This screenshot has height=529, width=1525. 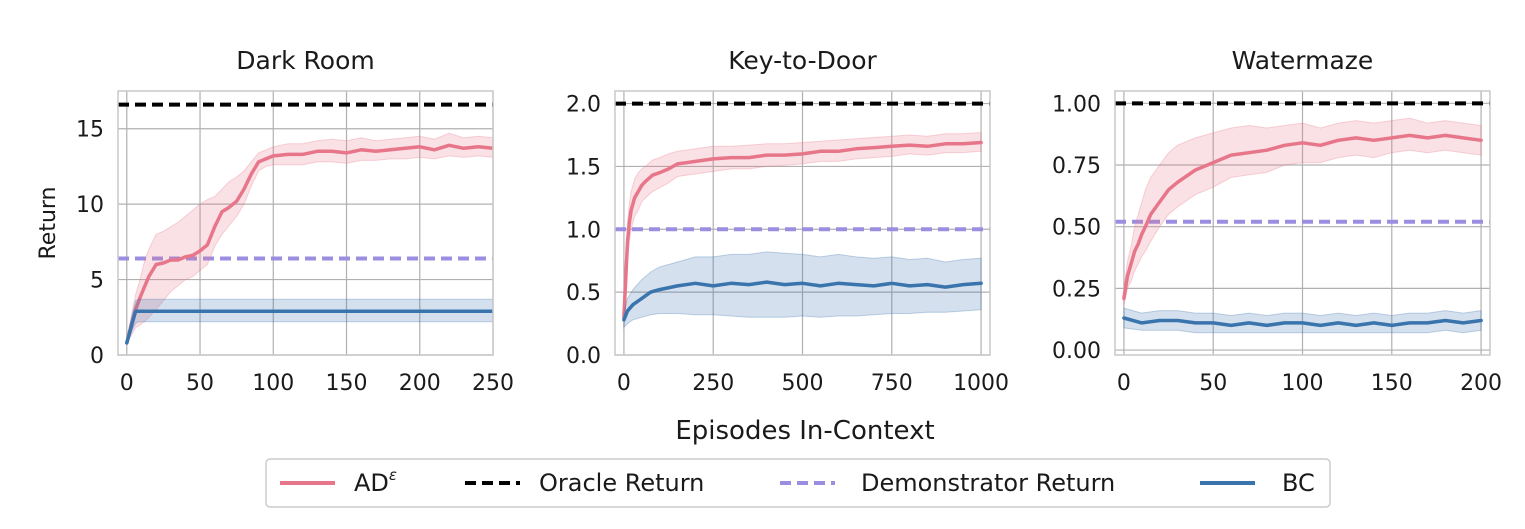 What do you see at coordinates (97, 356) in the screenshot?
I see `y-tick-label: 0` at bounding box center [97, 356].